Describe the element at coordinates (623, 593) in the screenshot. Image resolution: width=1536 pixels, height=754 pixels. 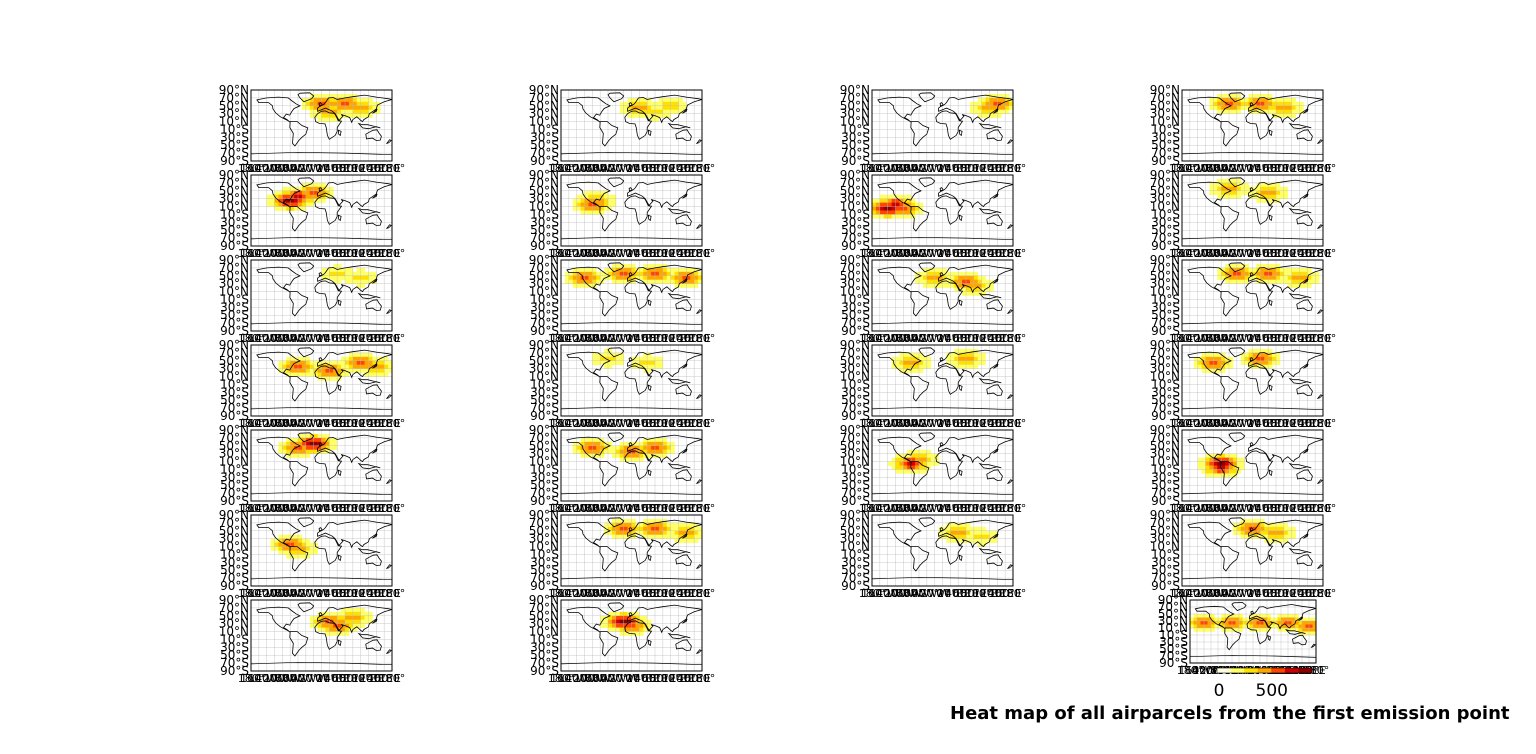
I see `x-tick-label: 20°W` at that location.